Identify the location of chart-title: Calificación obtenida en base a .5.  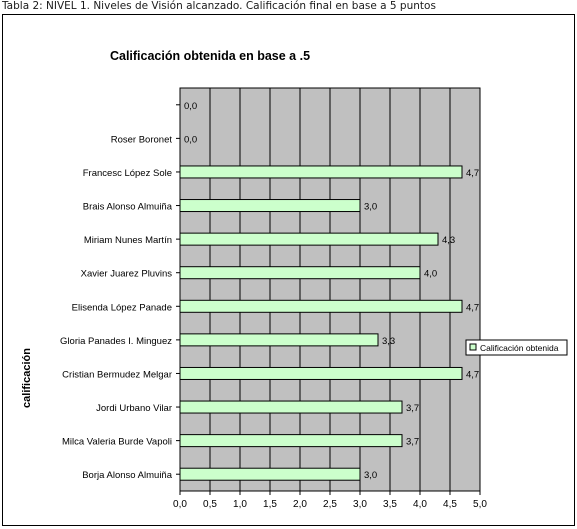
(210, 56).